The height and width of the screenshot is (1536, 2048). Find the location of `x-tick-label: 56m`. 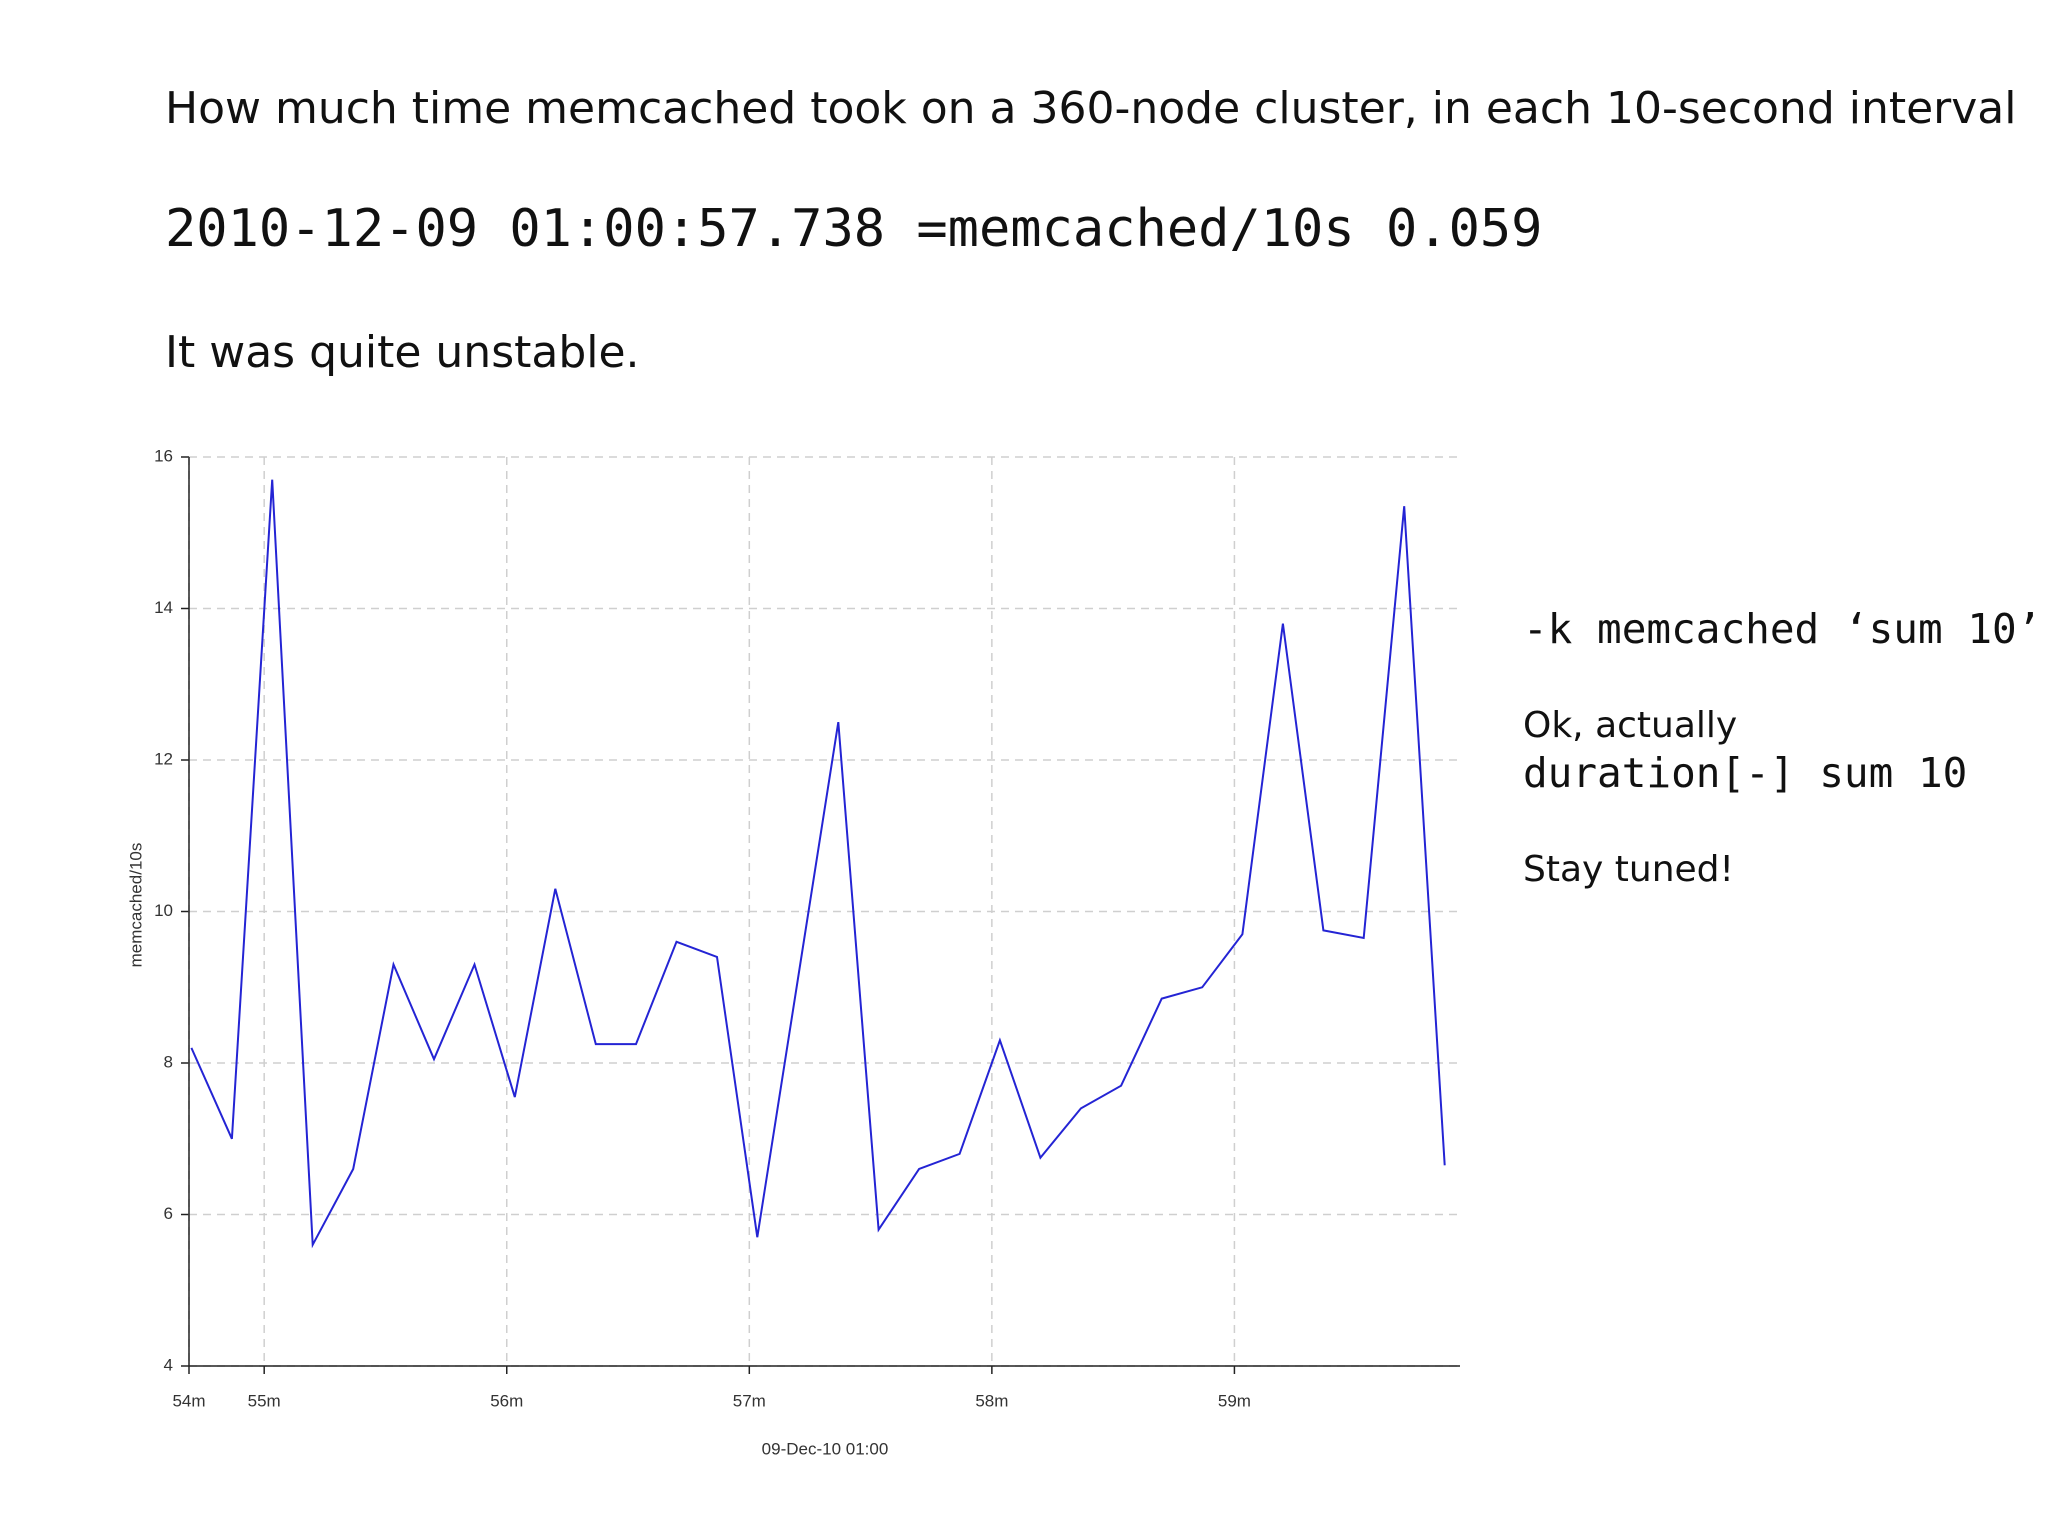

x-tick-label: 56m is located at coordinates (506, 1400).